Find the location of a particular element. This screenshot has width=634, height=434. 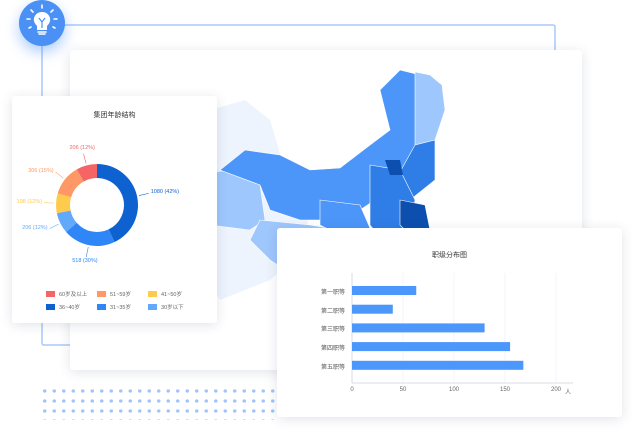

legend-item: 30岁以下 is located at coordinates (166, 307).